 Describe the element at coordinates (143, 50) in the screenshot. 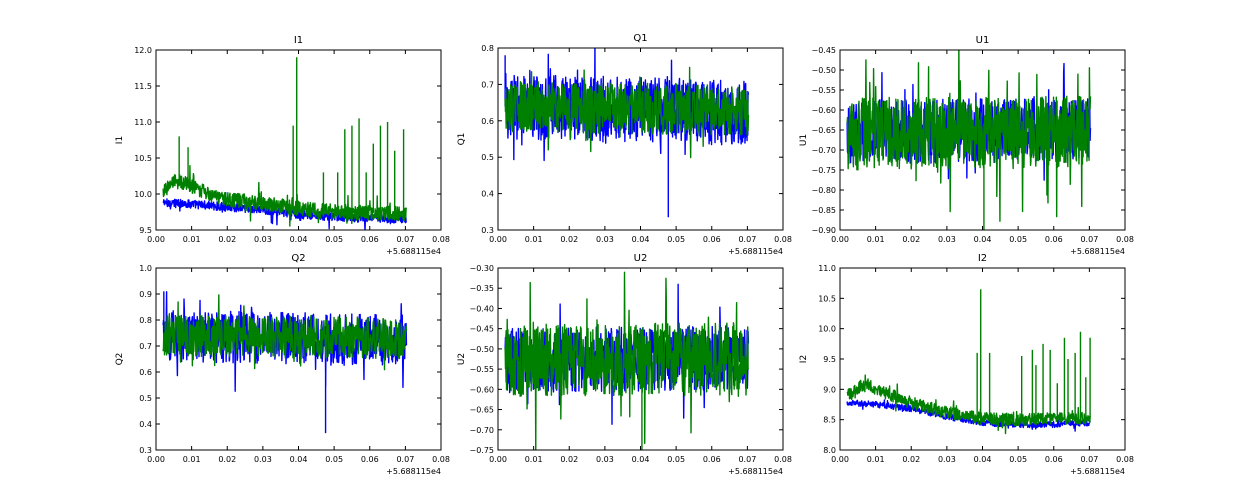

I see `y-tick-label: 12.0` at that location.